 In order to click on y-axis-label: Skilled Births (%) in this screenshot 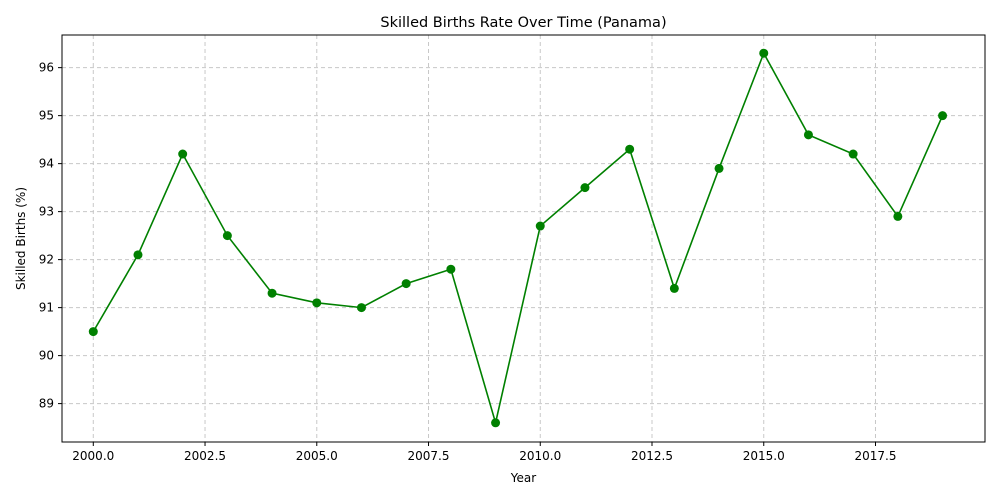, I will do `click(21, 238)`.